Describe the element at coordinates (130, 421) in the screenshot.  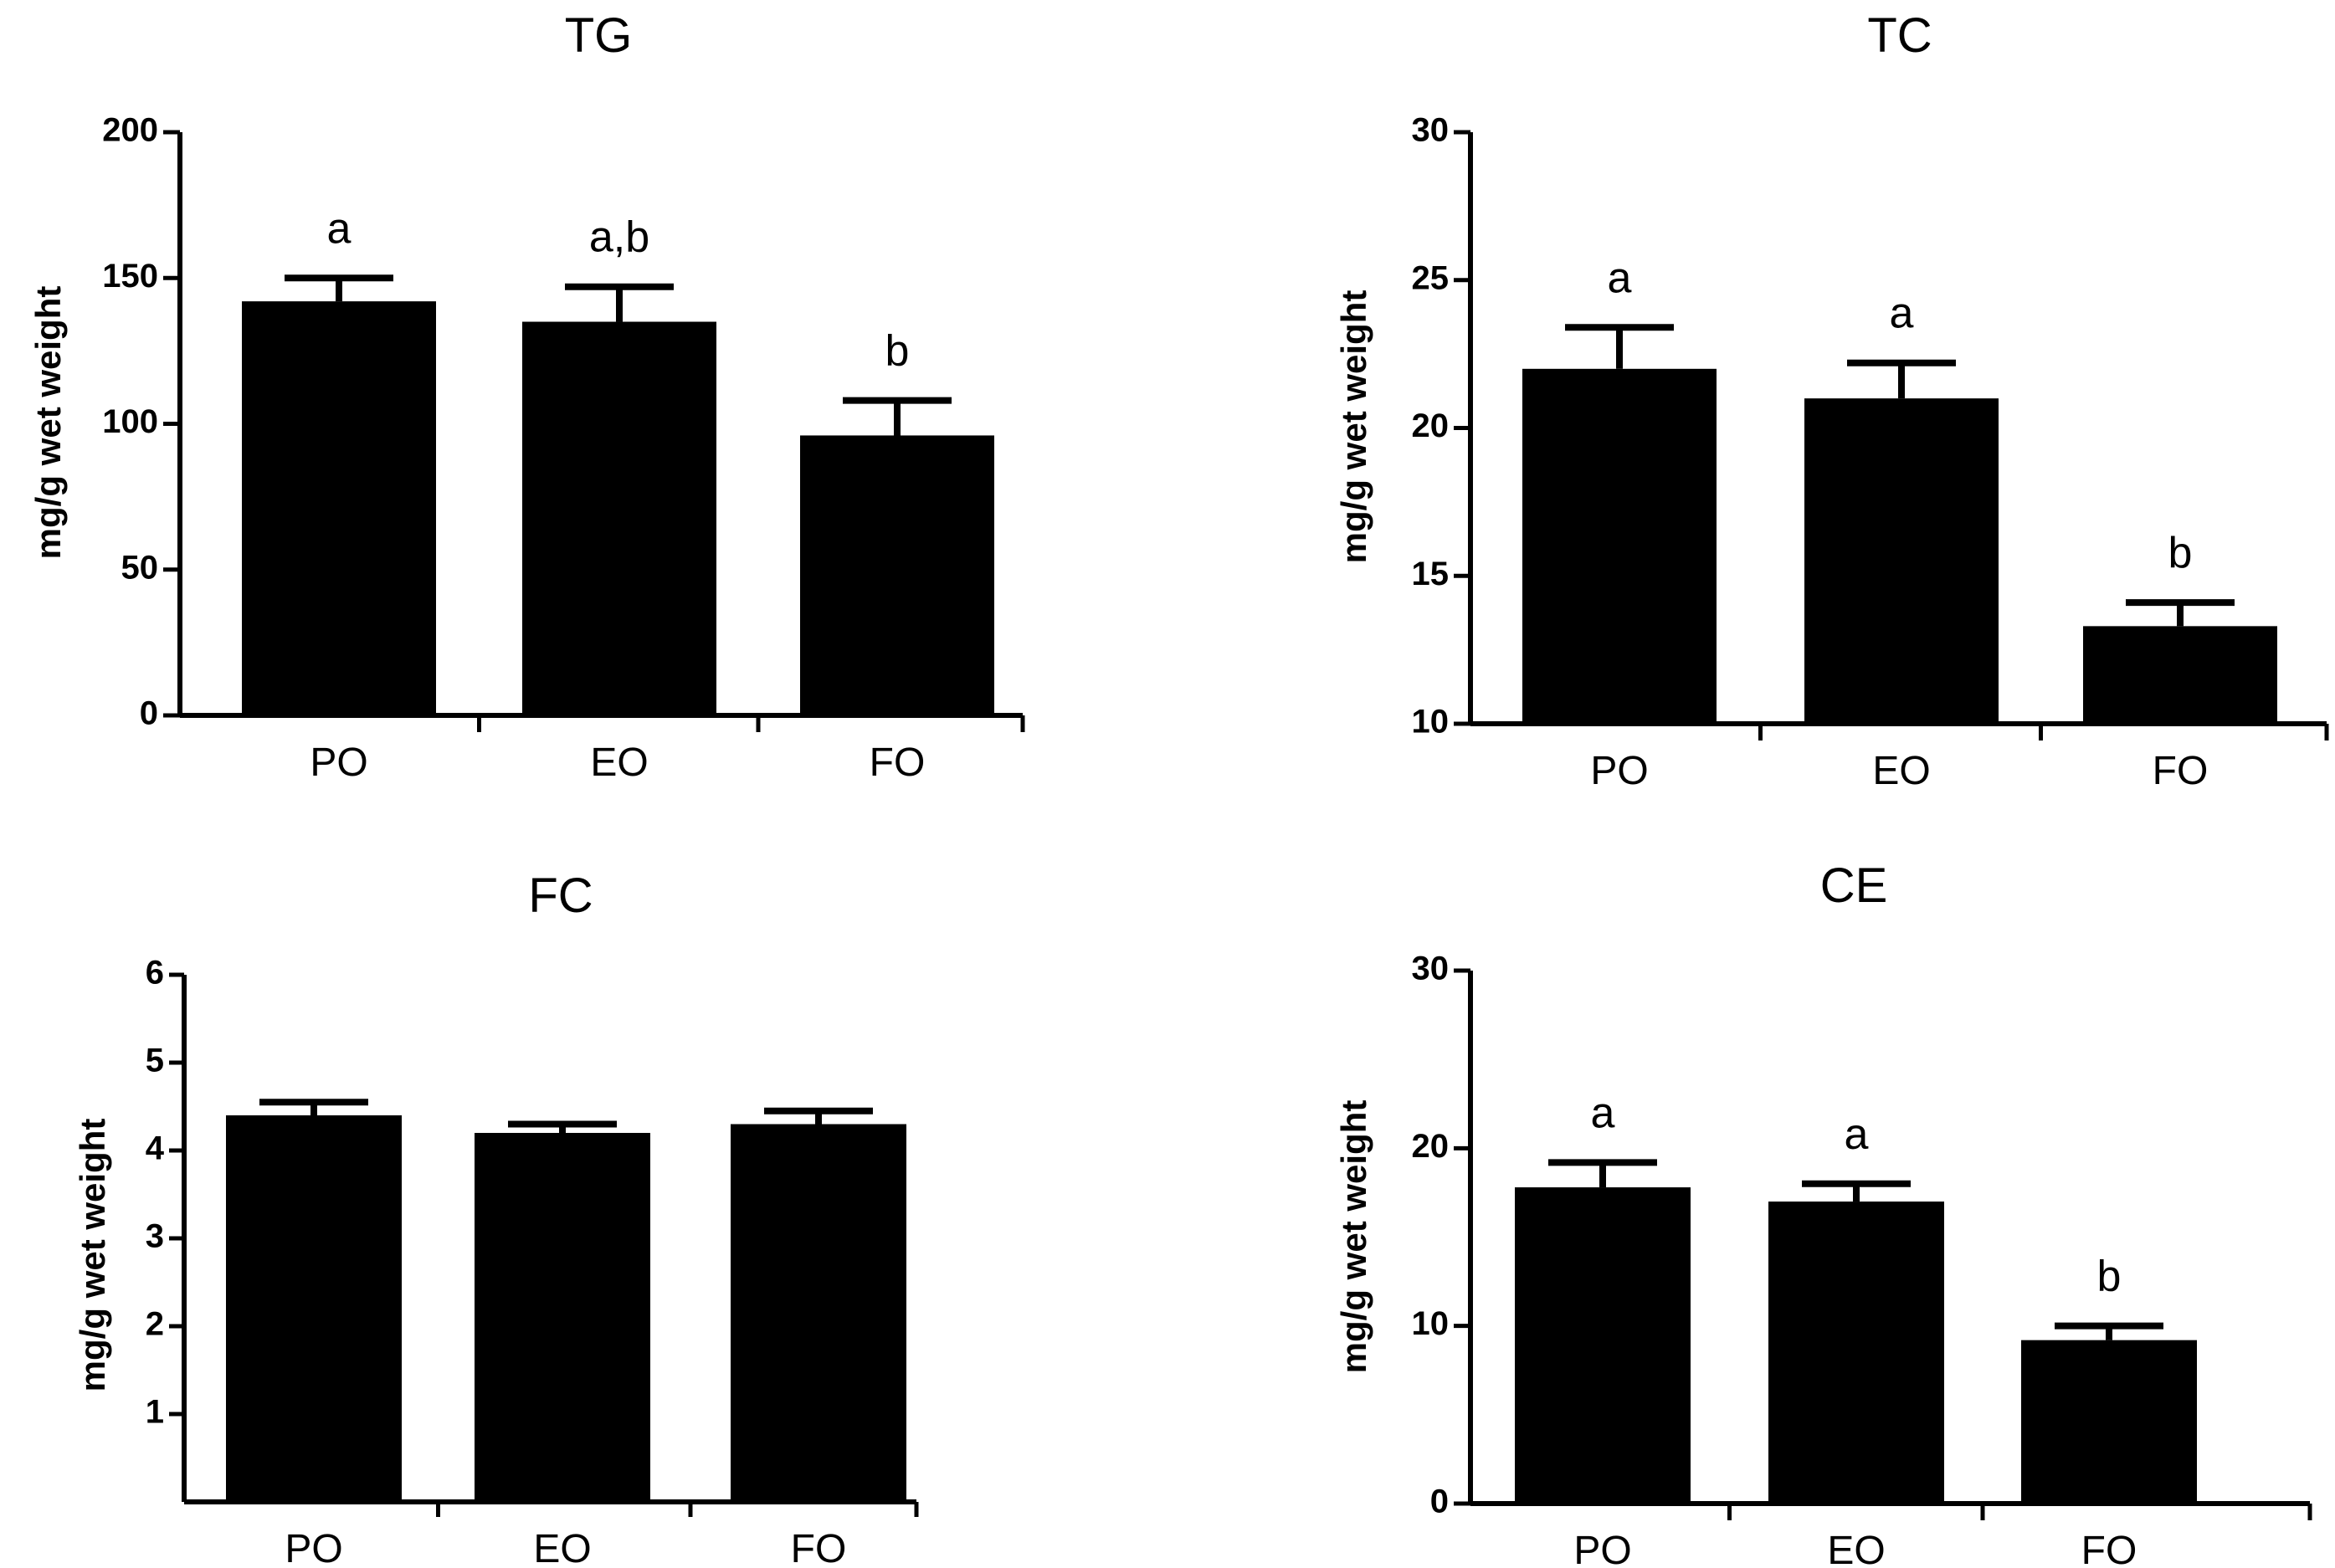
I see `y-tick-label: 100` at that location.